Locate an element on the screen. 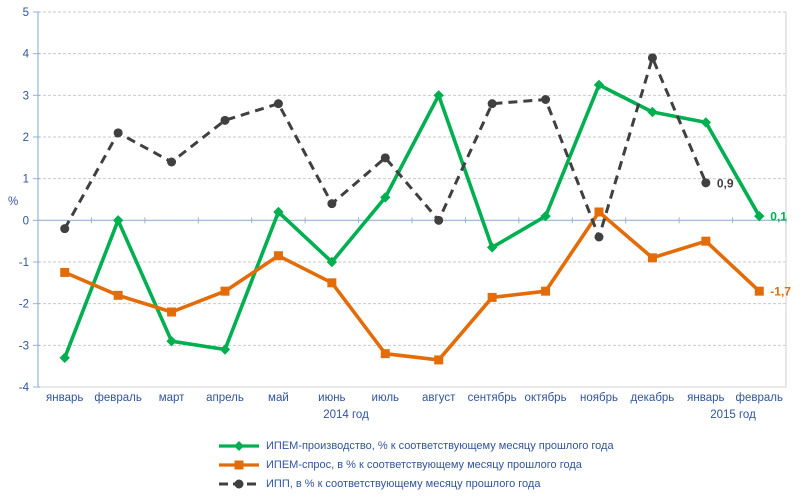 The width and height of the screenshot is (804, 500). data-label-ipp: 0,9 is located at coordinates (725, 183).